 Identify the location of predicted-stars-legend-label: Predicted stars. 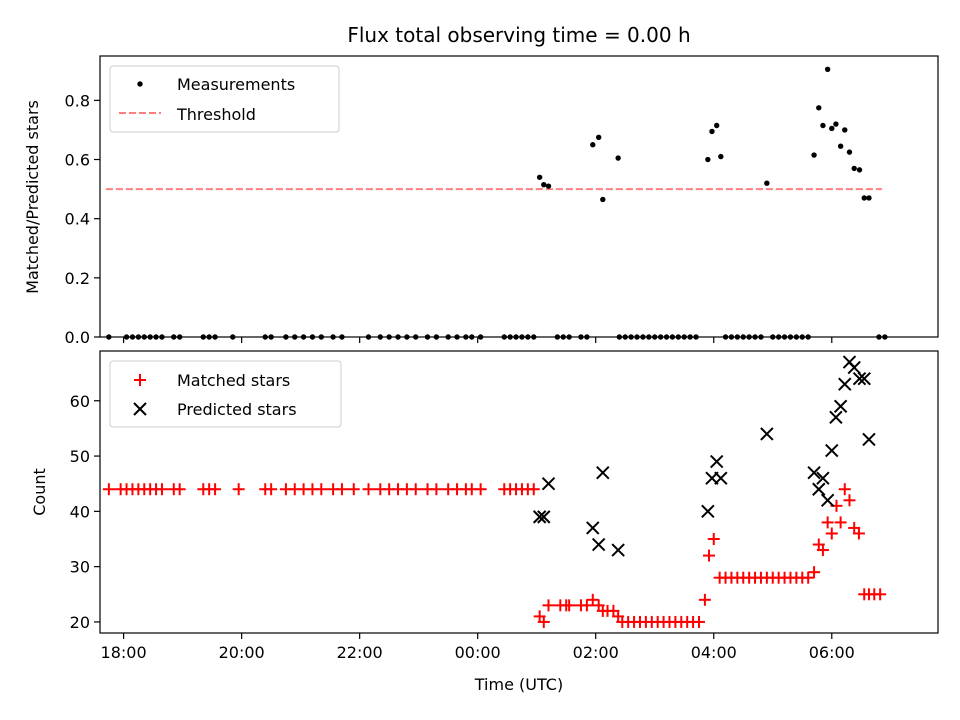
(237, 409).